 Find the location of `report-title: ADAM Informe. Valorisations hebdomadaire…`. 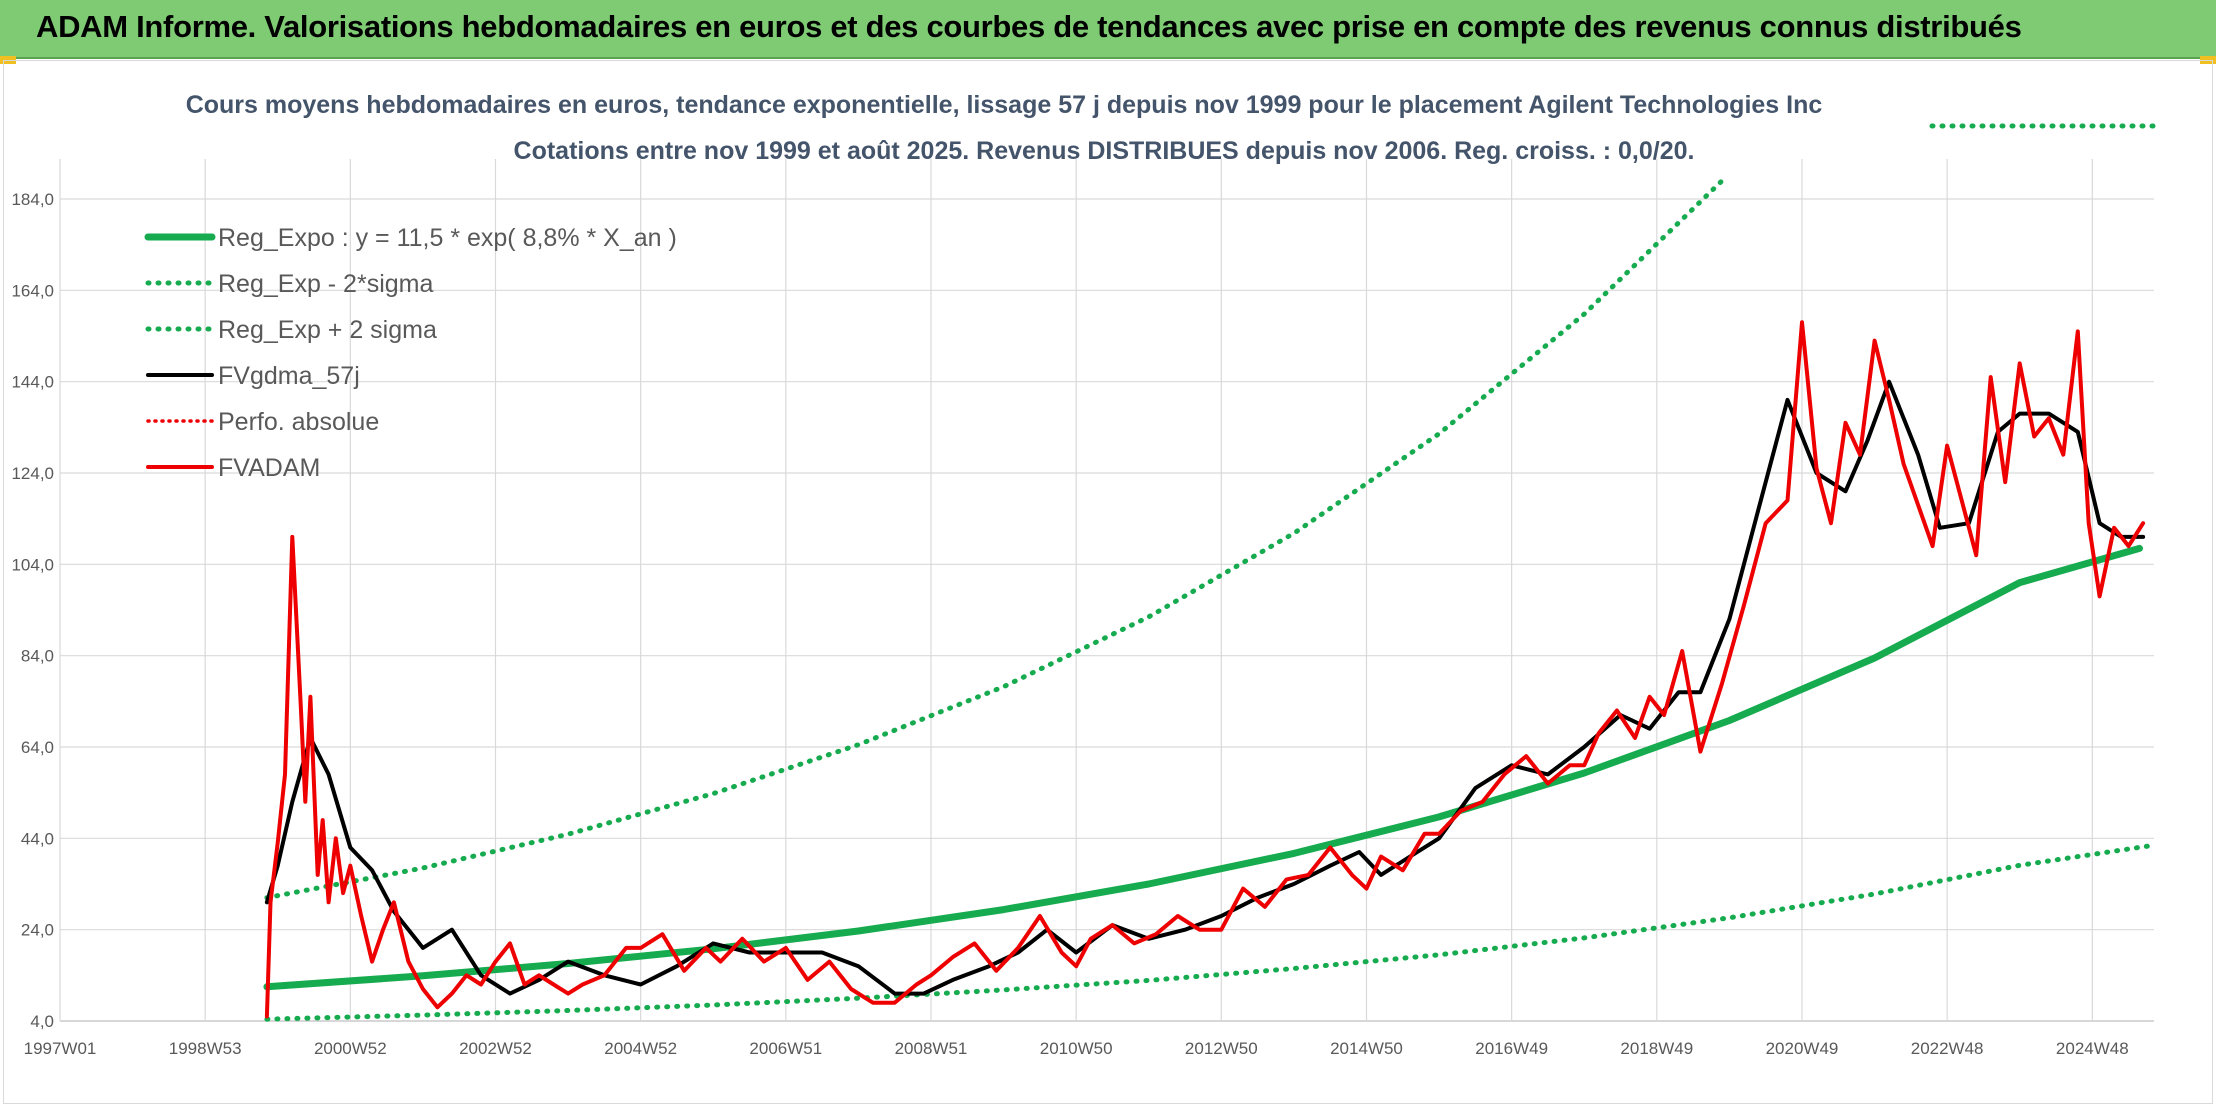

report-title: ADAM Informe. Valorisations hebdomadaire… is located at coordinates (1029, 26).